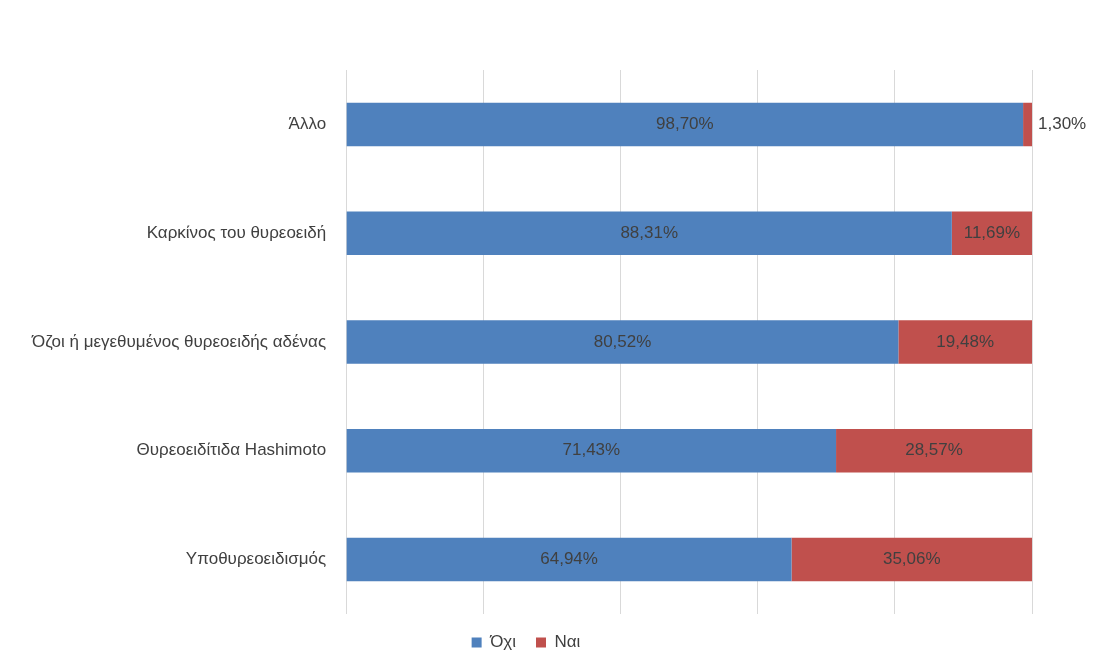 The image size is (1102, 671). What do you see at coordinates (256, 559) in the screenshot?
I see `y-tick-label: Υποθυρεοειδισμός` at bounding box center [256, 559].